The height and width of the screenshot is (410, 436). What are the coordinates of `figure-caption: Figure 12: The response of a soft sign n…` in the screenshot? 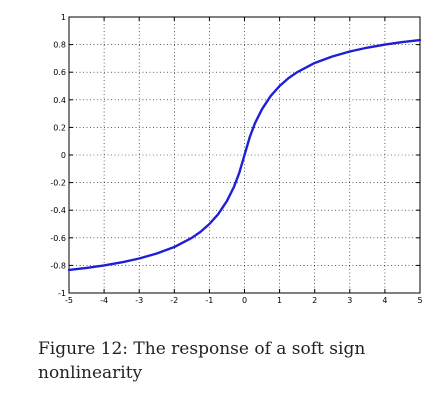 It's located at (233, 361).